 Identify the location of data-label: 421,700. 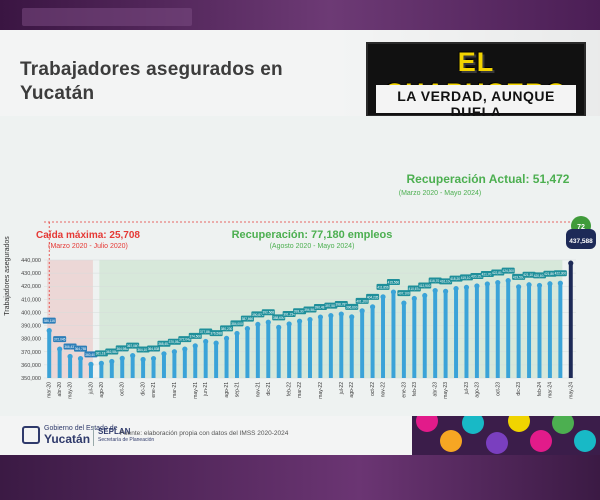
(488, 274).